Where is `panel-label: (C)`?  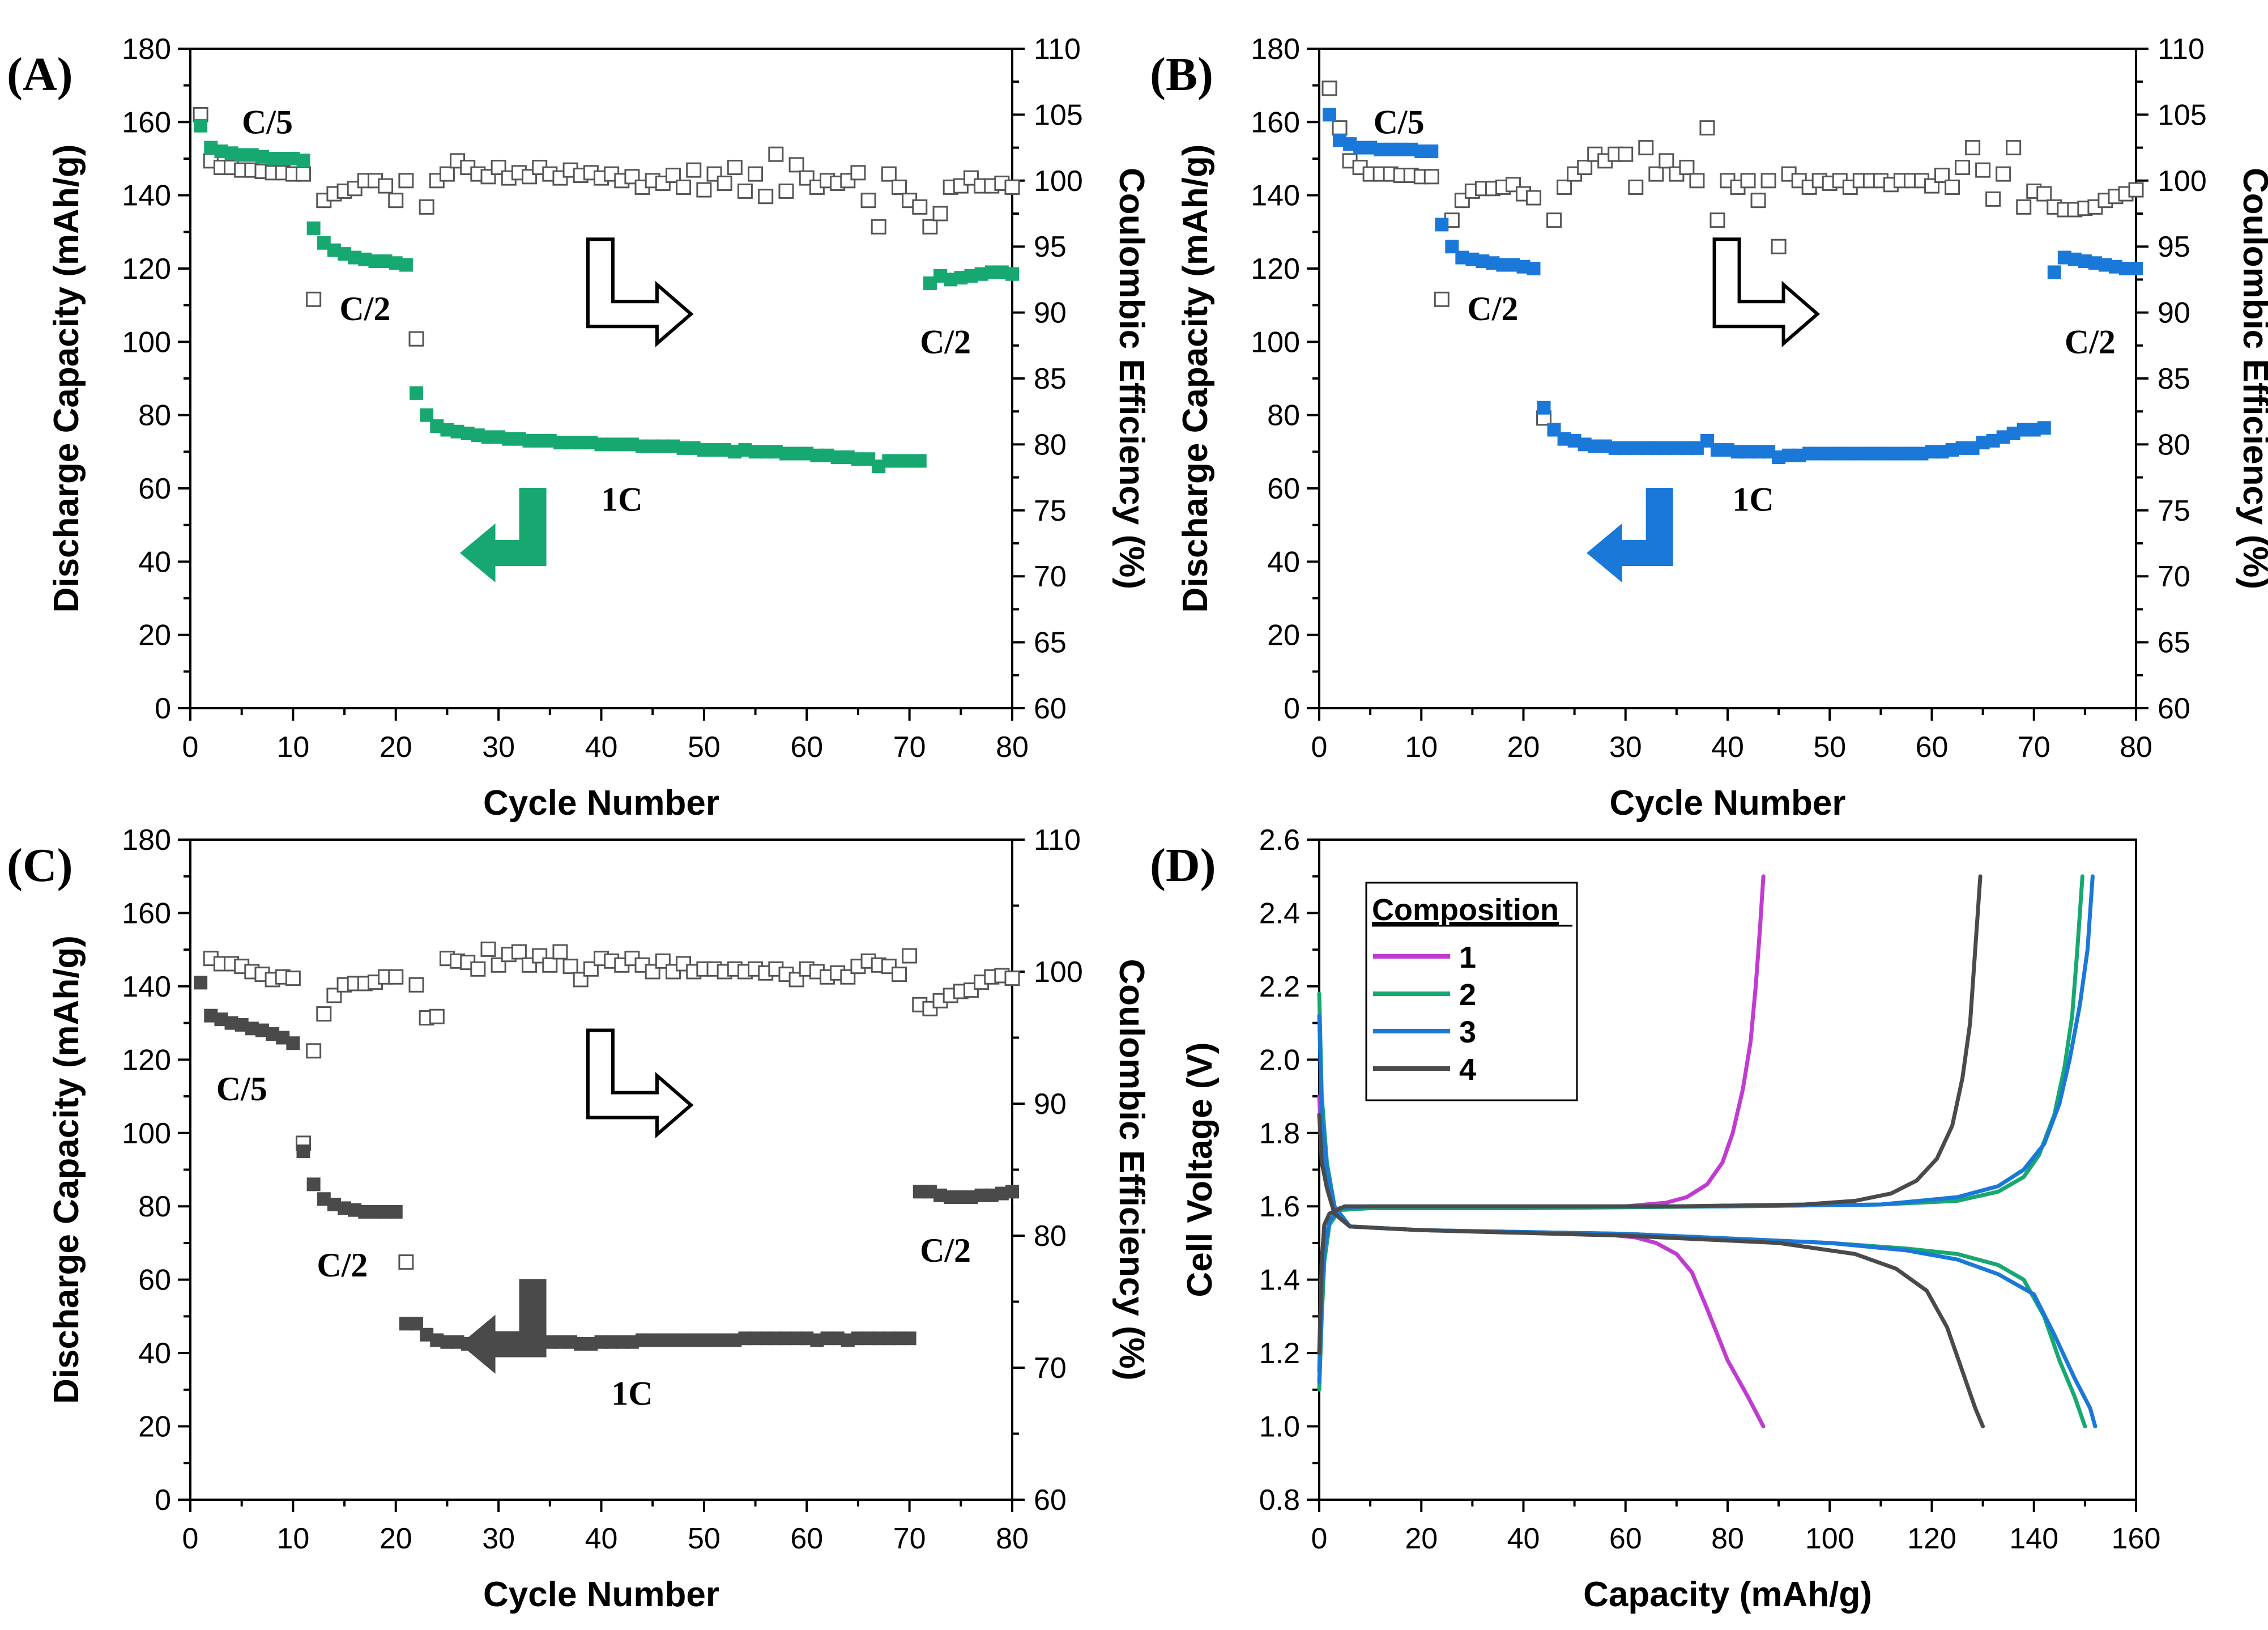
panel-label: (C) is located at coordinates (40, 865).